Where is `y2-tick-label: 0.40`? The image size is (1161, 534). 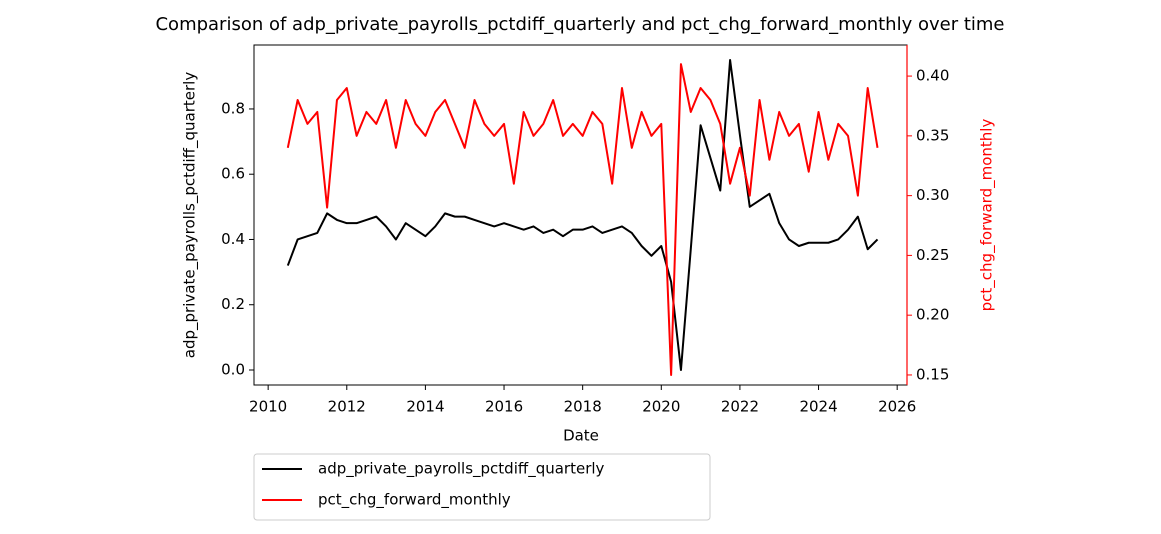 y2-tick-label: 0.40 is located at coordinates (932, 76).